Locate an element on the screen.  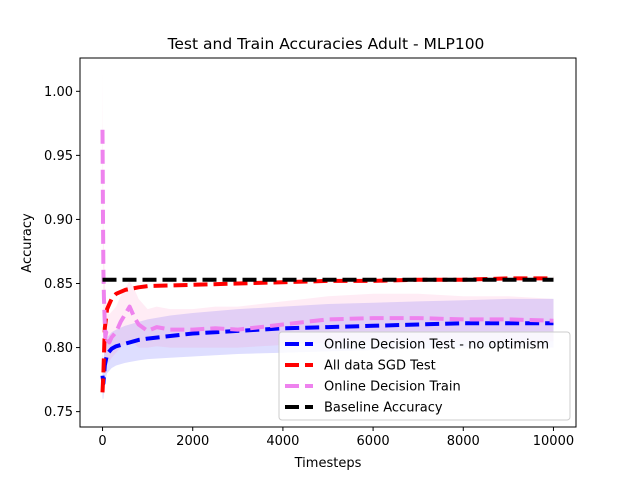
y-tick-label: 0.75 is located at coordinates (58, 412).